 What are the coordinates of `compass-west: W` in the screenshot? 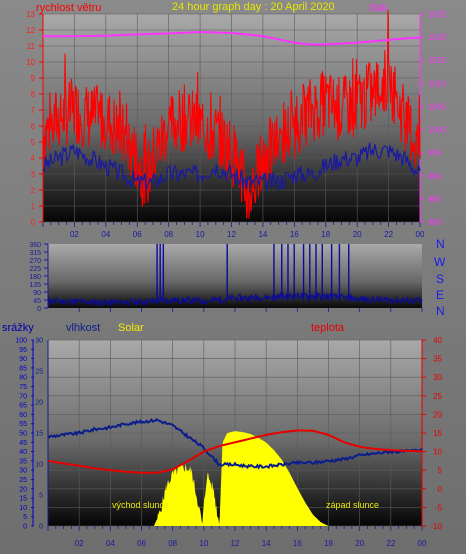 It's located at (440, 262).